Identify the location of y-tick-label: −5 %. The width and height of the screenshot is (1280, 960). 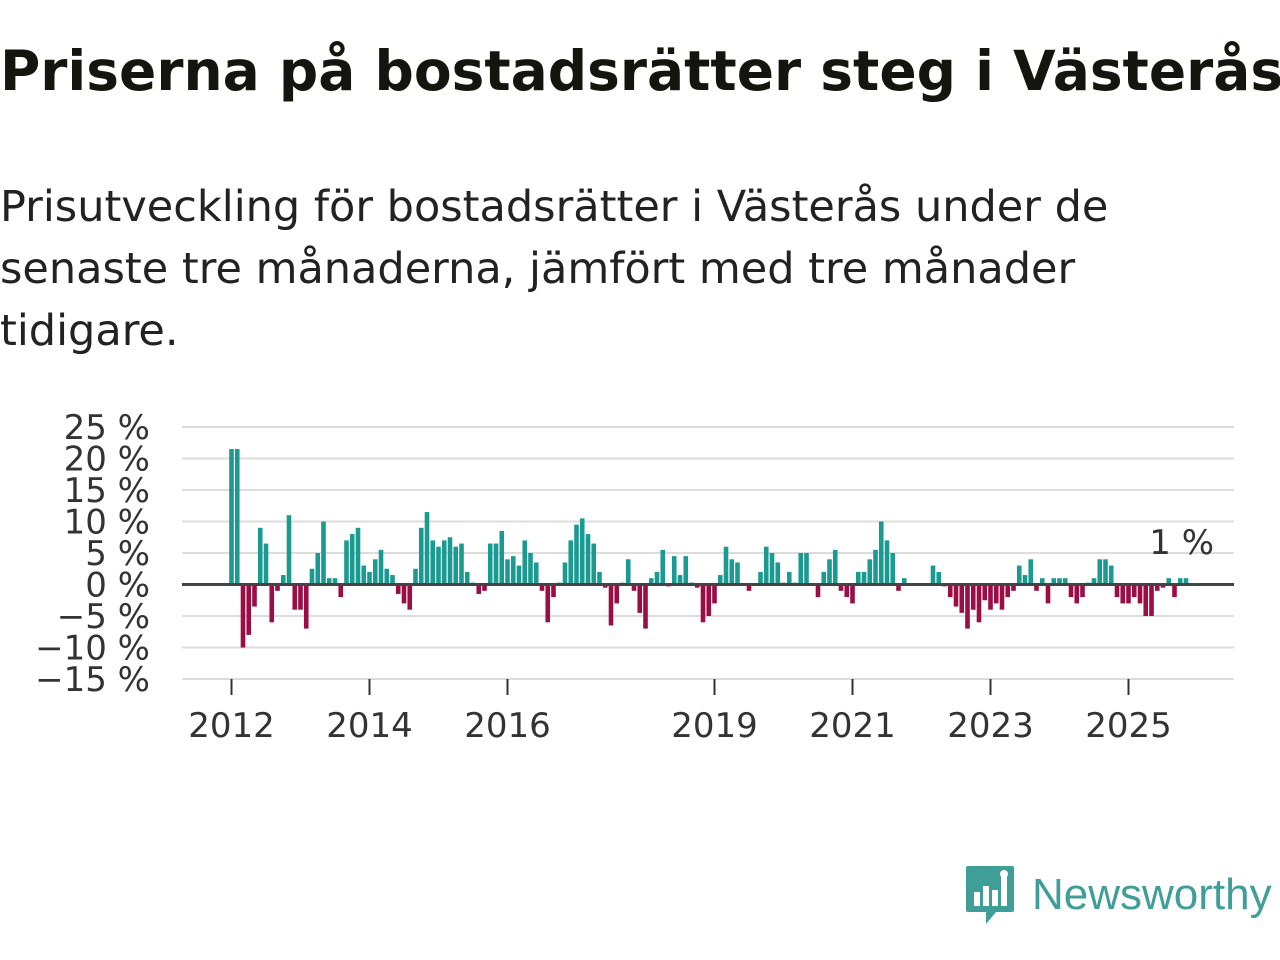
(103, 617).